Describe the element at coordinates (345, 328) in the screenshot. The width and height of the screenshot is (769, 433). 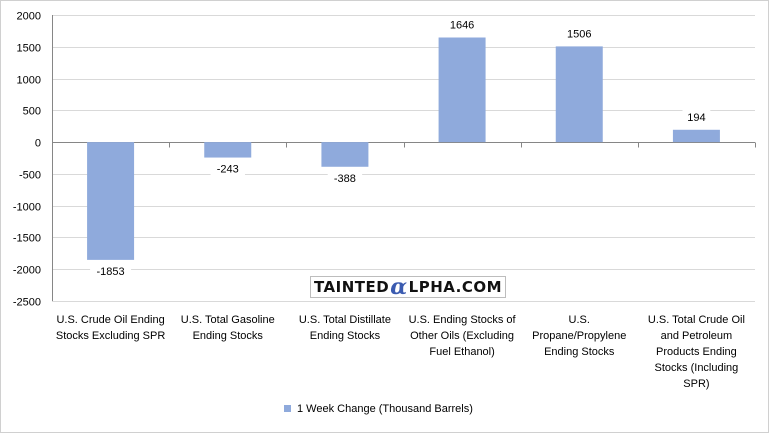
I see `x-category-label: U.S. Total Distillate Ending Stocks` at that location.